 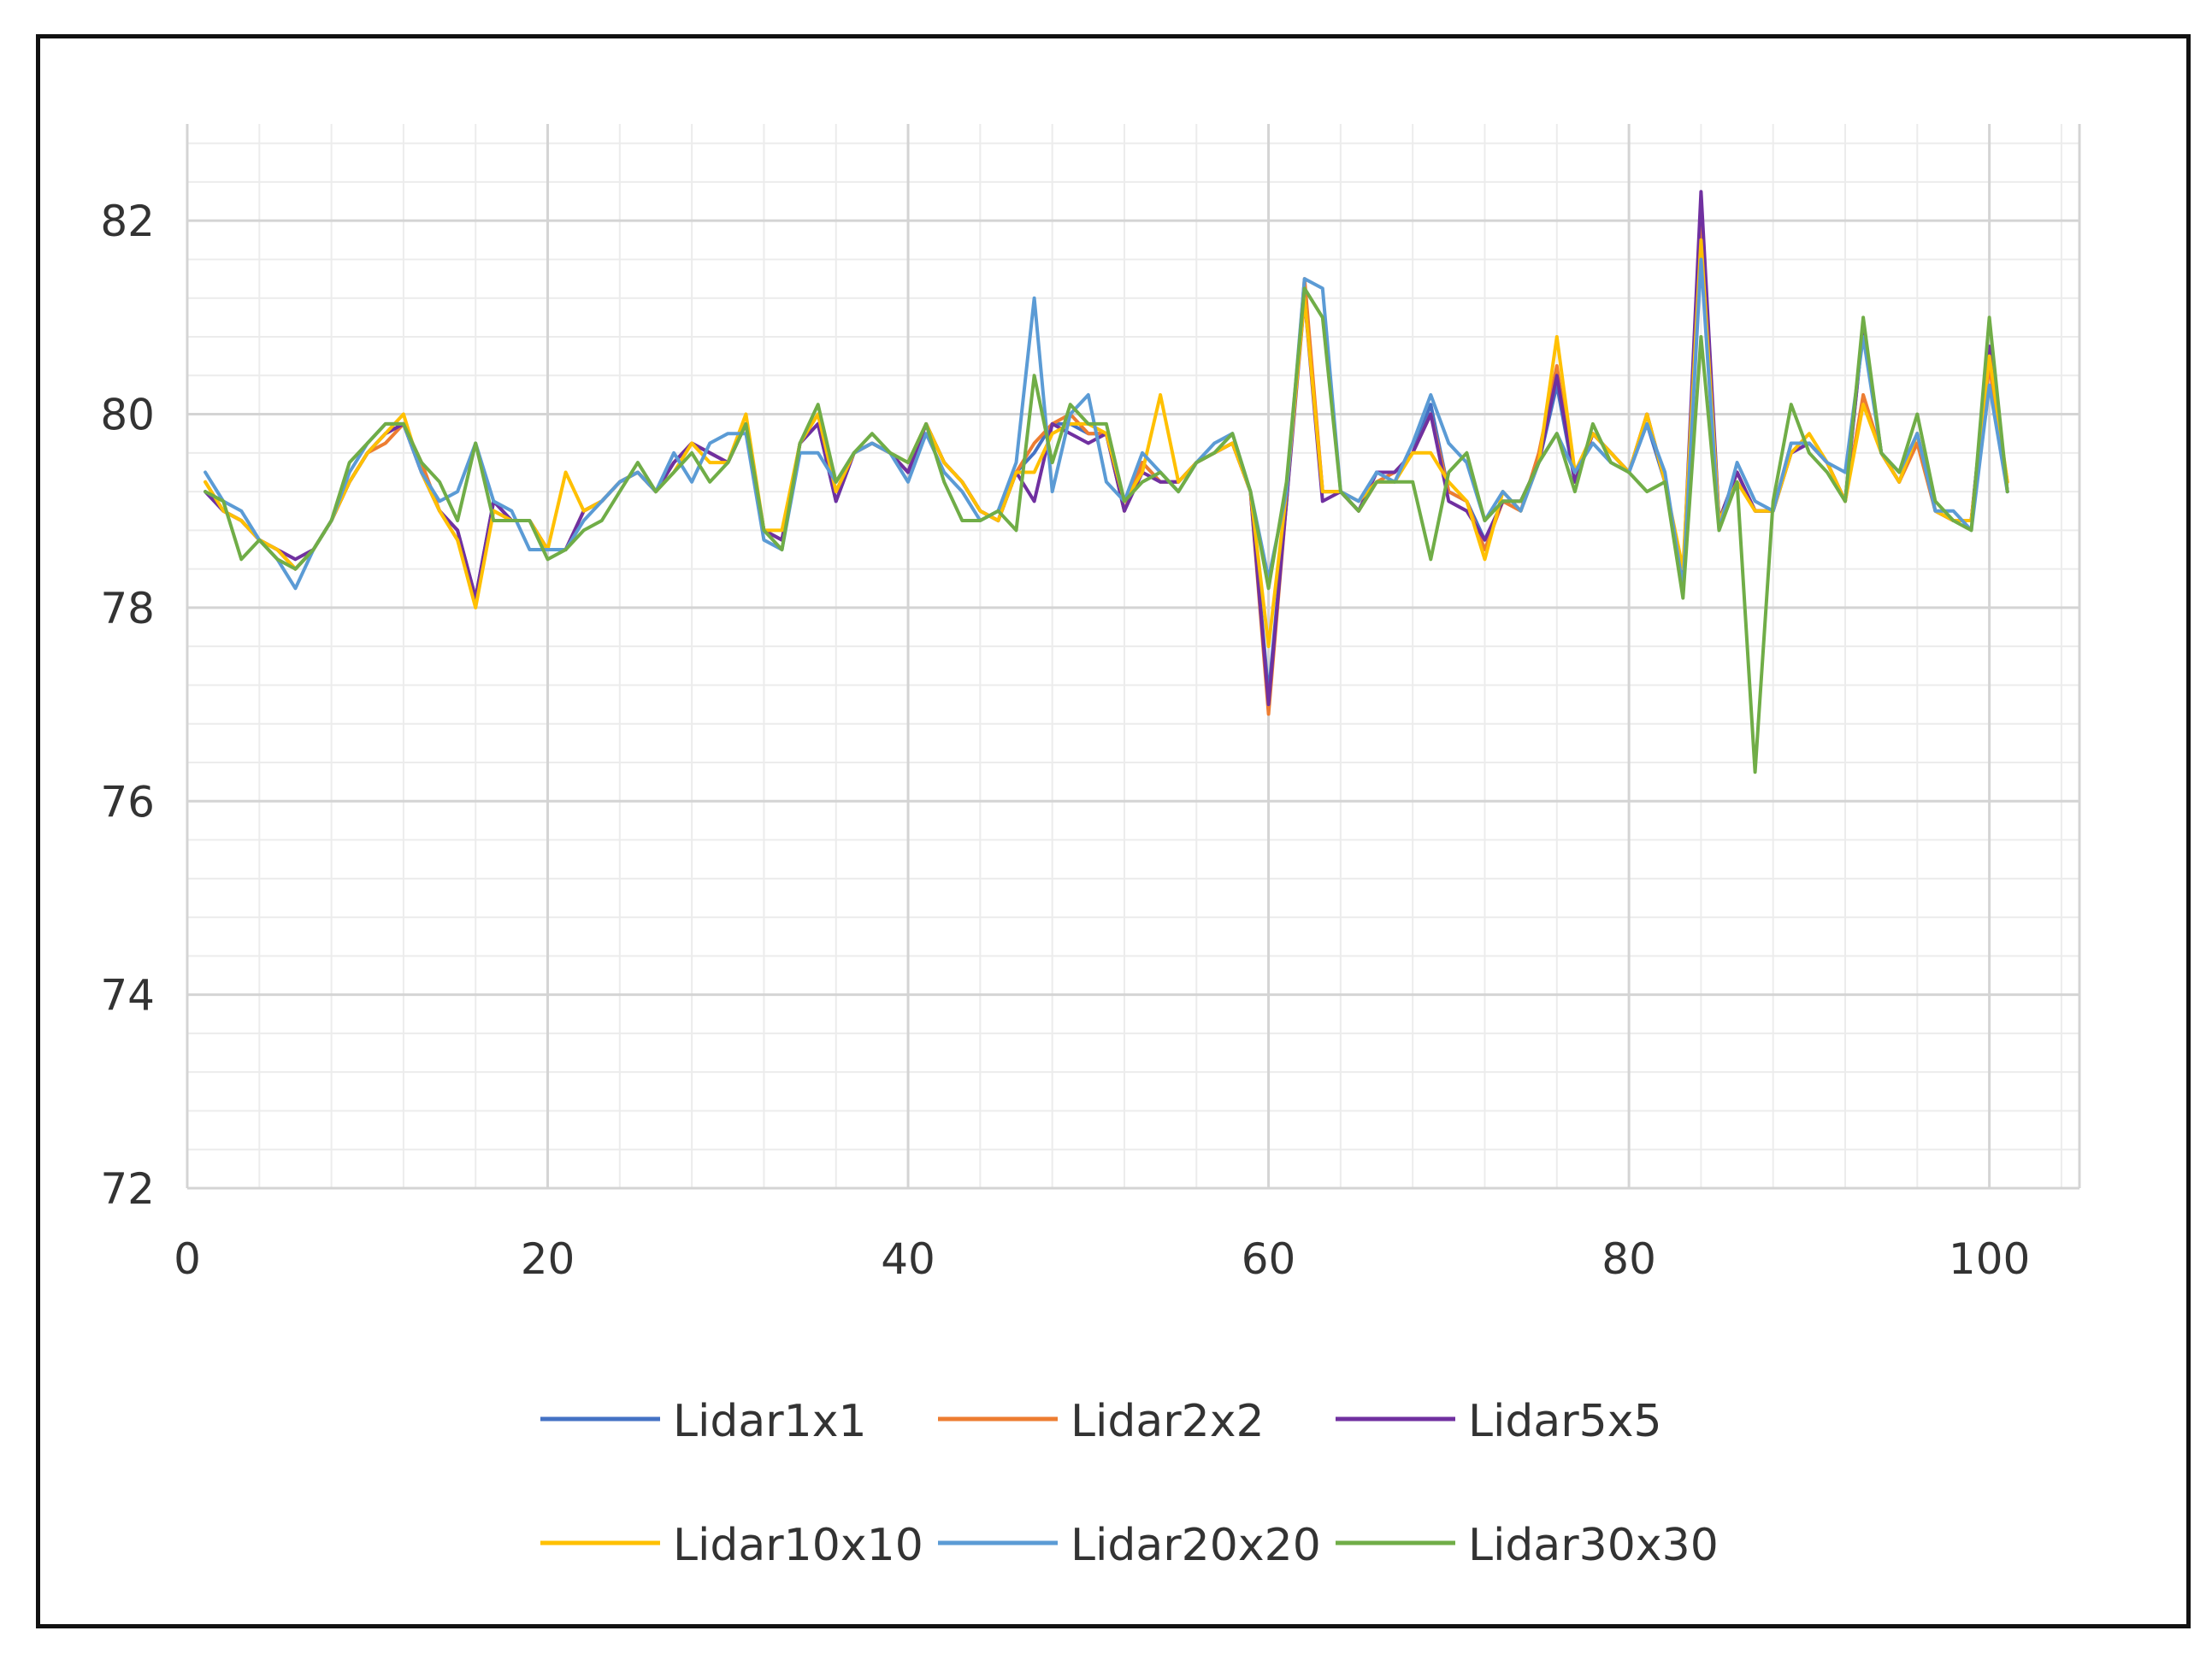 I want to click on x-tick-label: 100, so click(x=1990, y=1259).